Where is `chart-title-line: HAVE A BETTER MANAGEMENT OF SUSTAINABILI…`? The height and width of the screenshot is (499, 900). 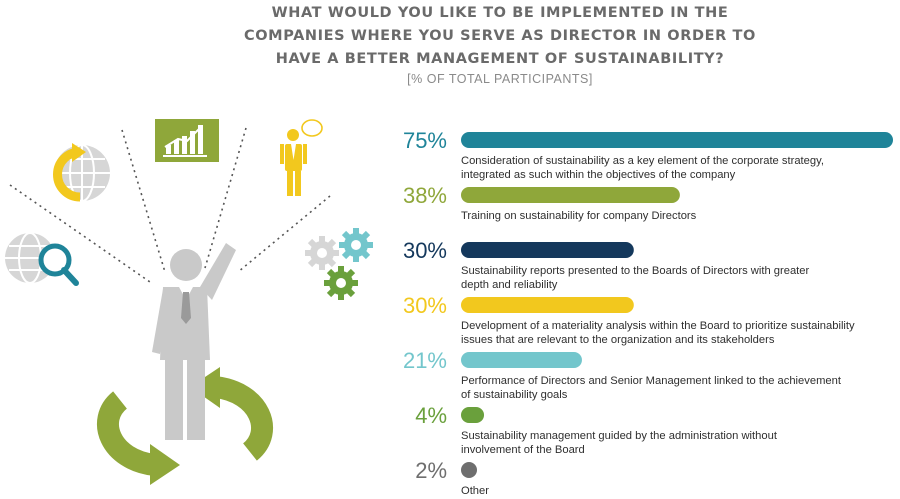 chart-title-line: HAVE A BETTER MANAGEMENT OF SUSTAINABILI… is located at coordinates (500, 59).